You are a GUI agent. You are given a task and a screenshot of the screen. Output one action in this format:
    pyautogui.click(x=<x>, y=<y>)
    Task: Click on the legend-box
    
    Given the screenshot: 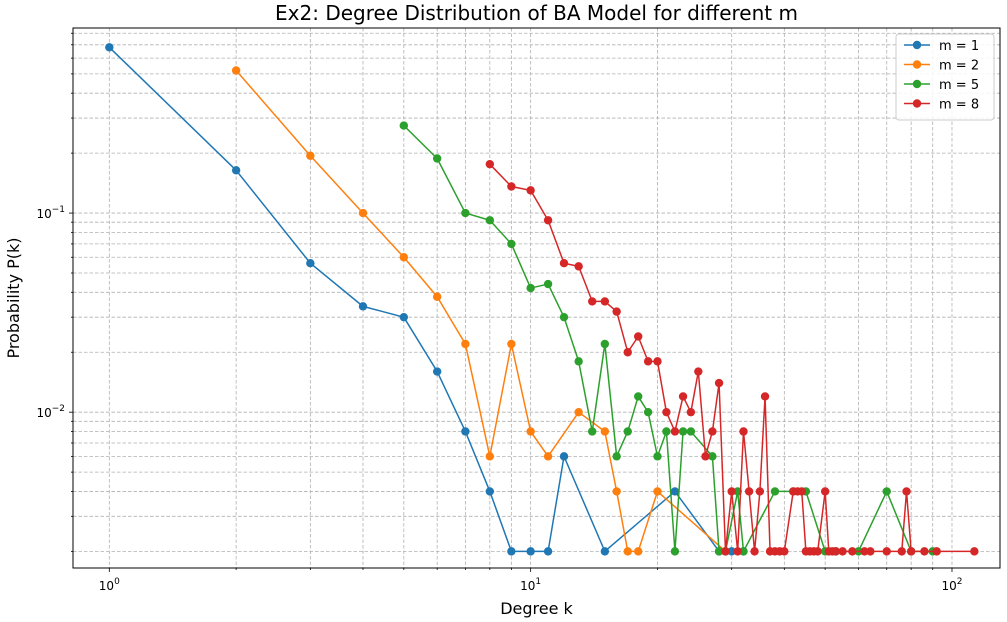 What is the action you would take?
    pyautogui.click(x=945, y=77)
    